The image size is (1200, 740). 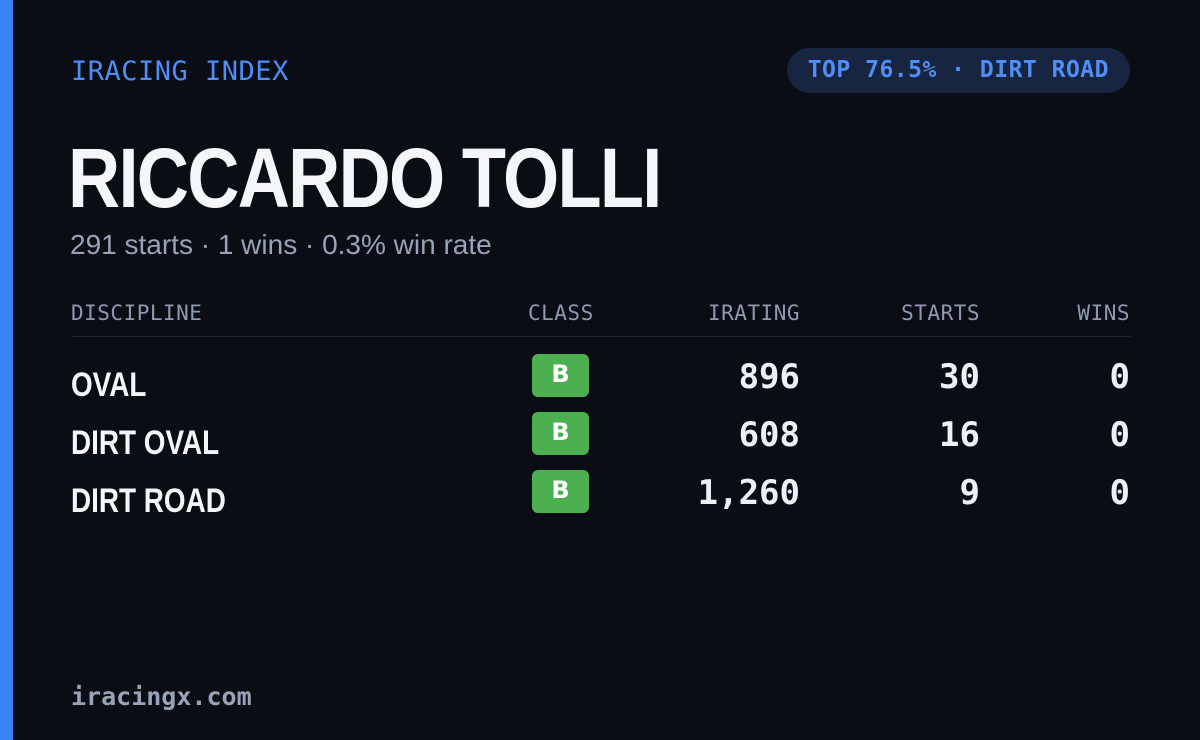 What do you see at coordinates (601, 495) in the screenshot?
I see `table-row: DIRT ROAD B 1,260 9 0` at bounding box center [601, 495].